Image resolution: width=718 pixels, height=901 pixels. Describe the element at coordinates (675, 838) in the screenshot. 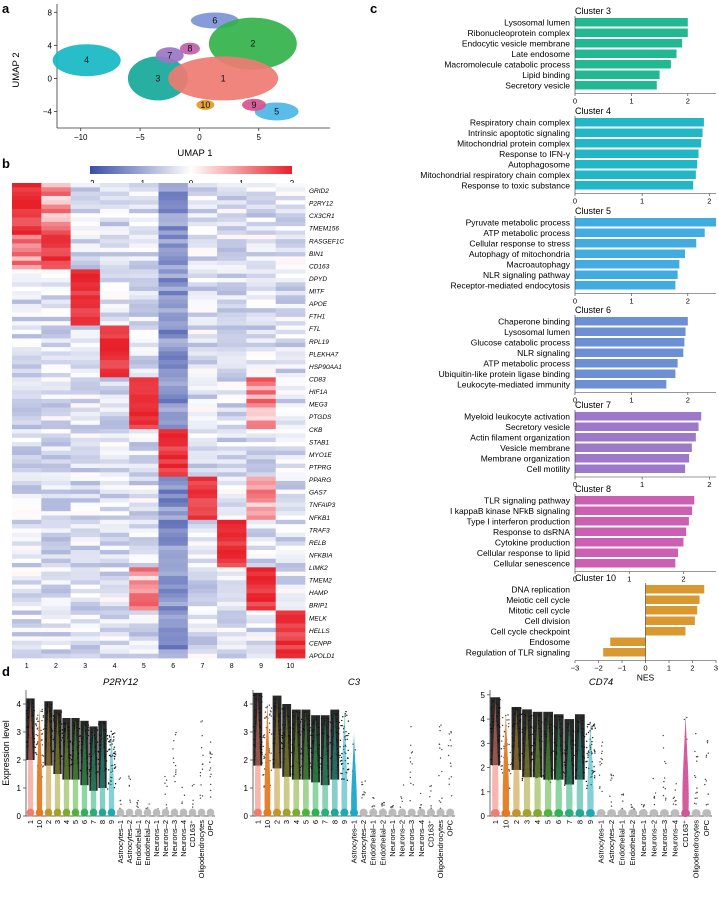

I see `violin-category-label: Neurons–4` at that location.